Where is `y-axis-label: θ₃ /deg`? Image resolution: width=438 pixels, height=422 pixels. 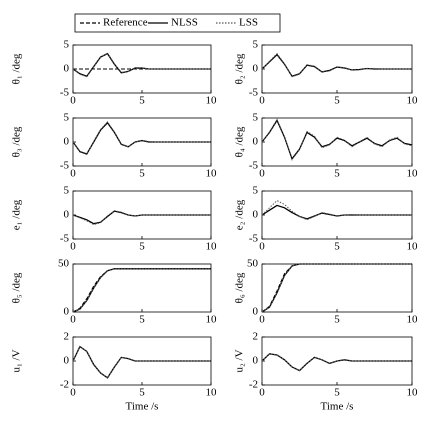
y-axis-label: θ₃ /deg is located at coordinates (17, 141).